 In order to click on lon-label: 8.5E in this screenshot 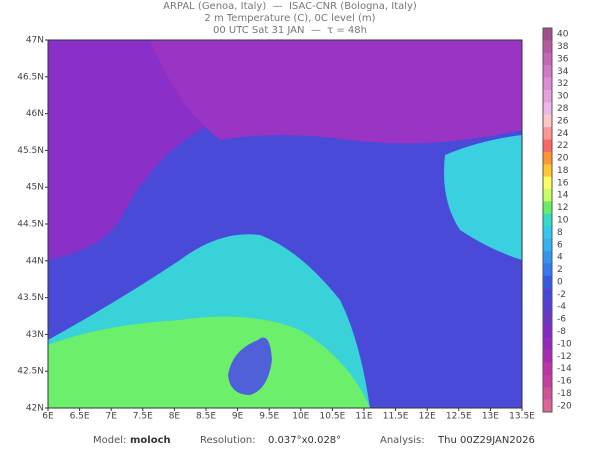, I will do `click(206, 417)`.